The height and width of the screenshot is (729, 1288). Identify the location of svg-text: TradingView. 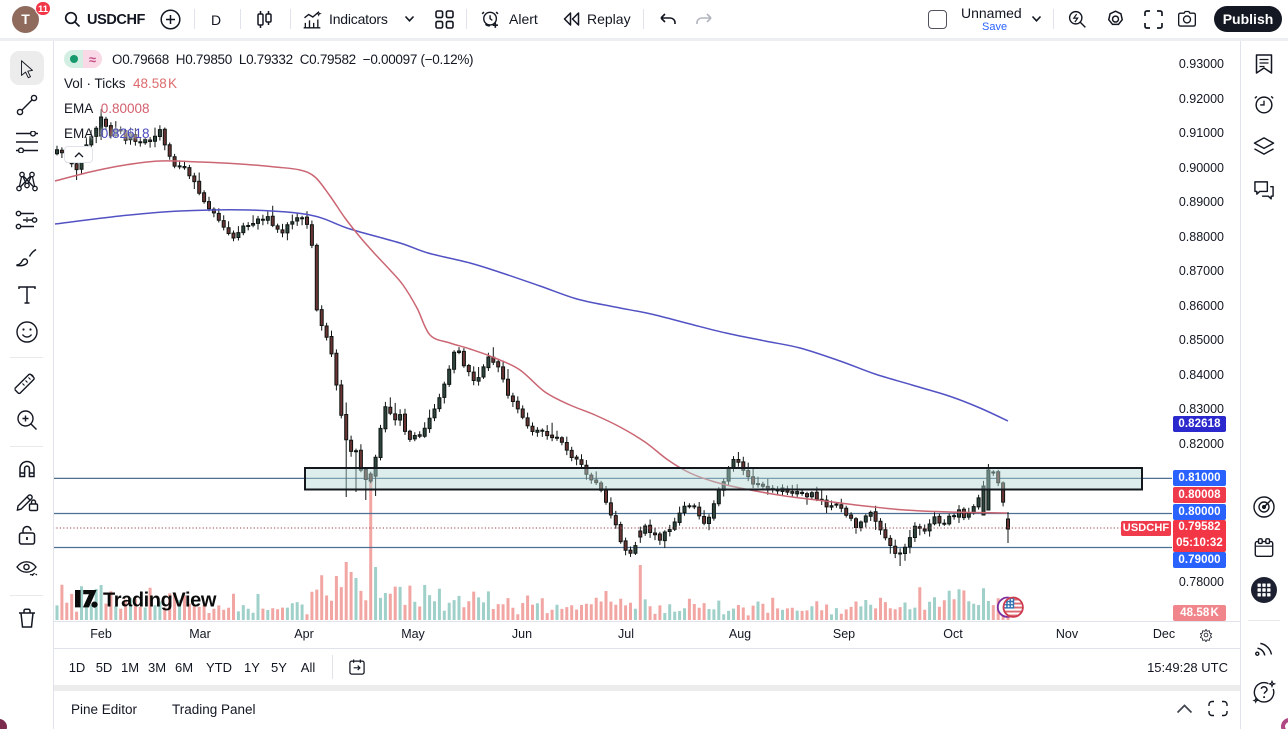
(160, 601).